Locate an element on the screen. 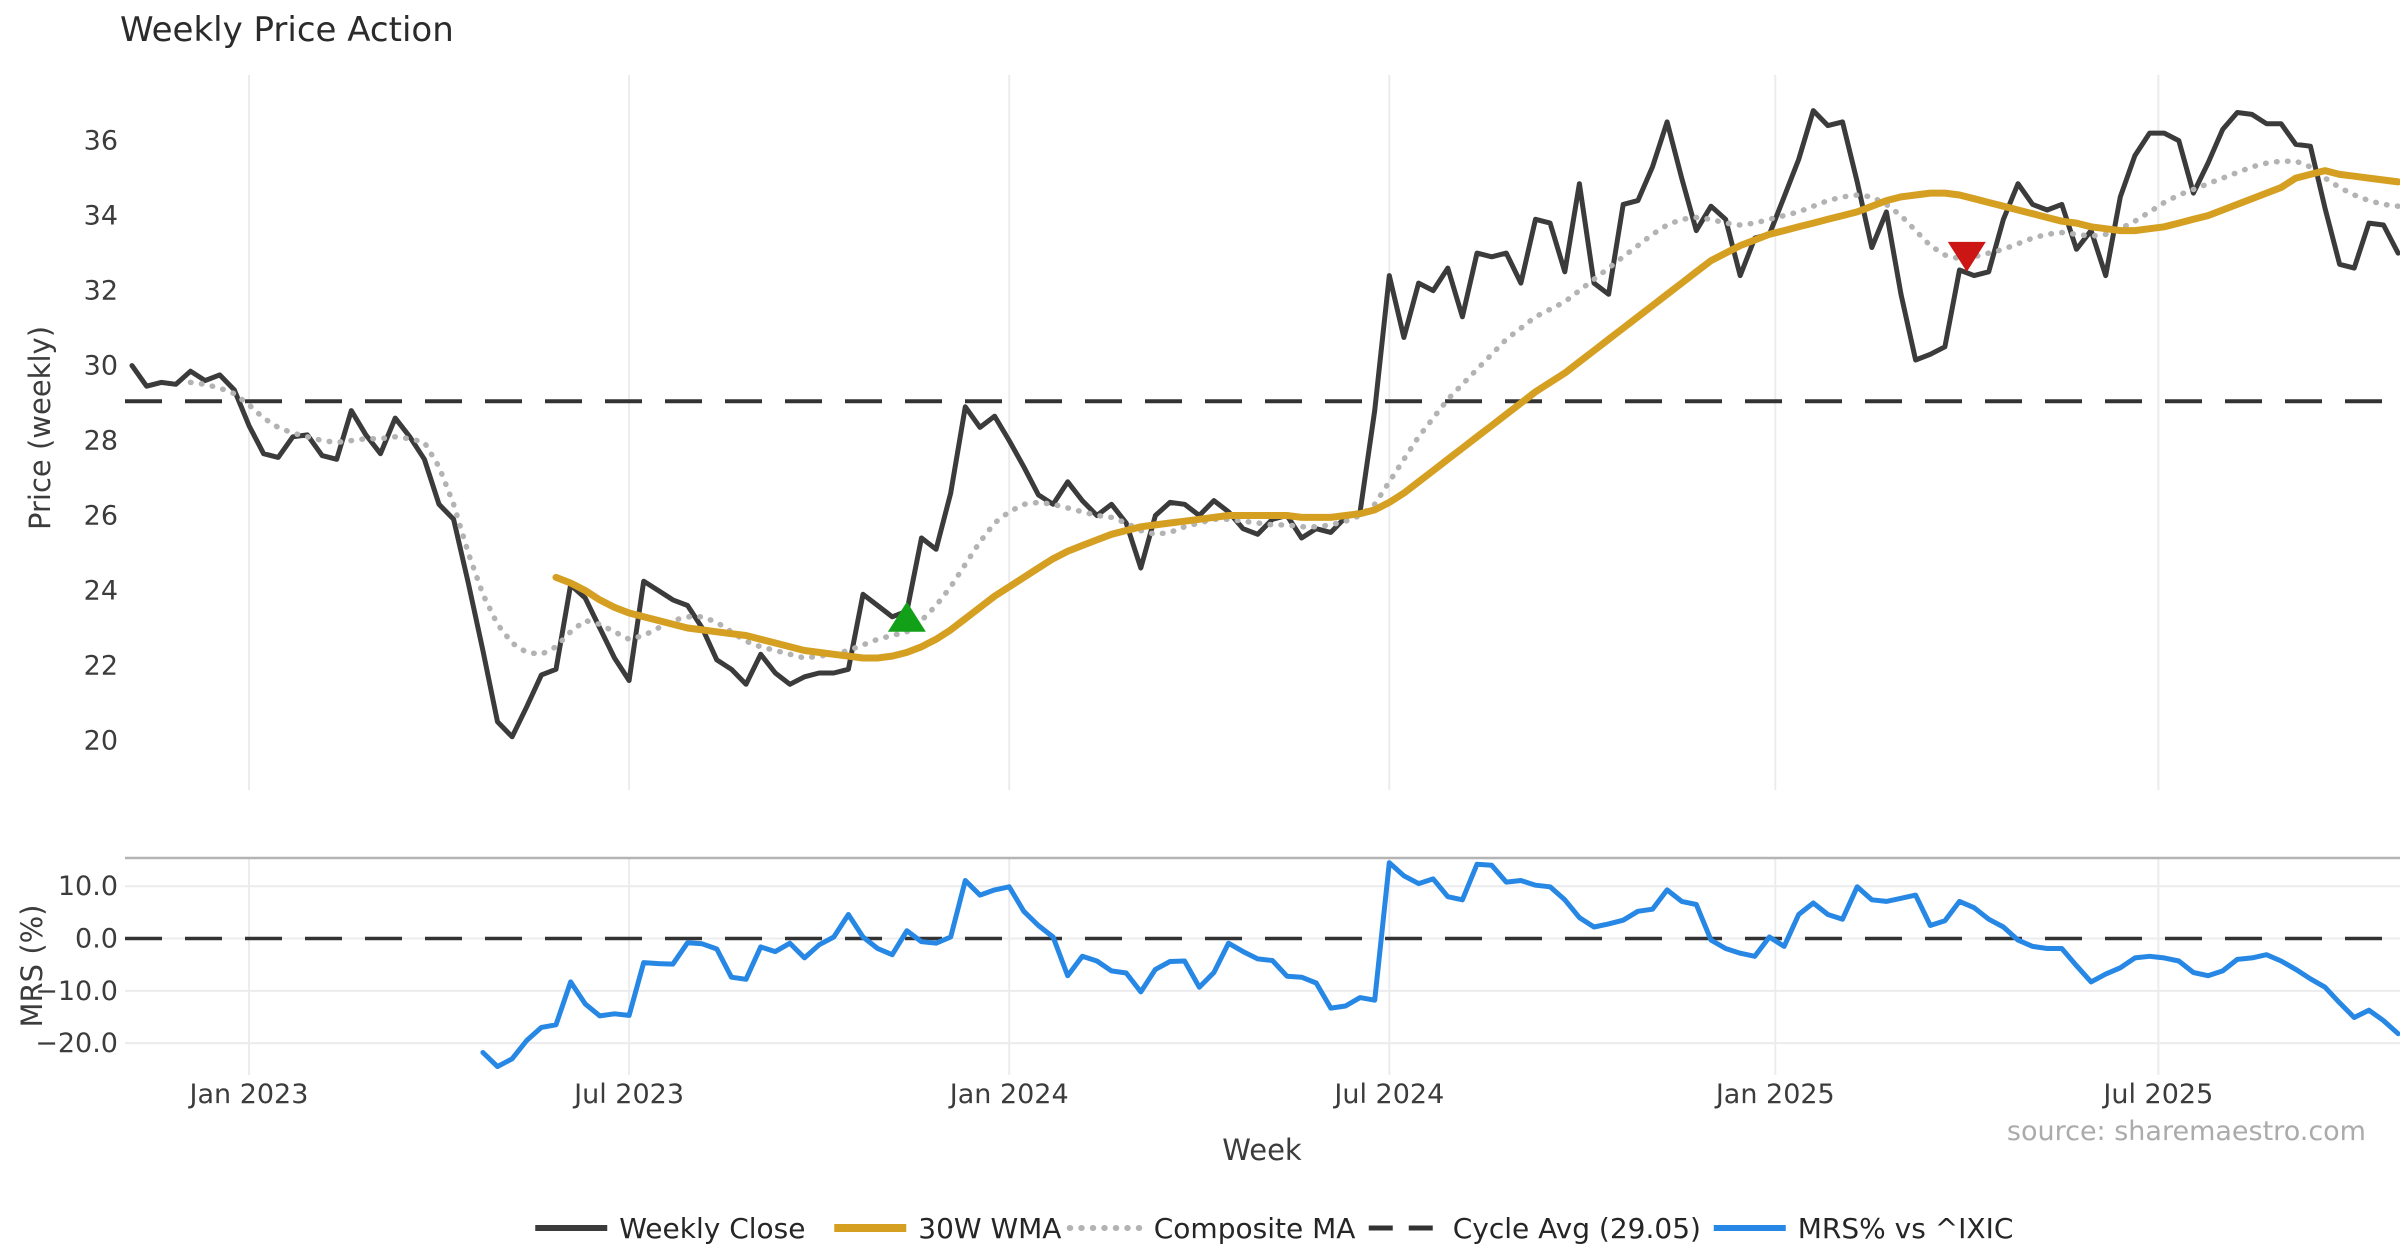 The image size is (2400, 1260). series-mrs is located at coordinates (1440, 965).